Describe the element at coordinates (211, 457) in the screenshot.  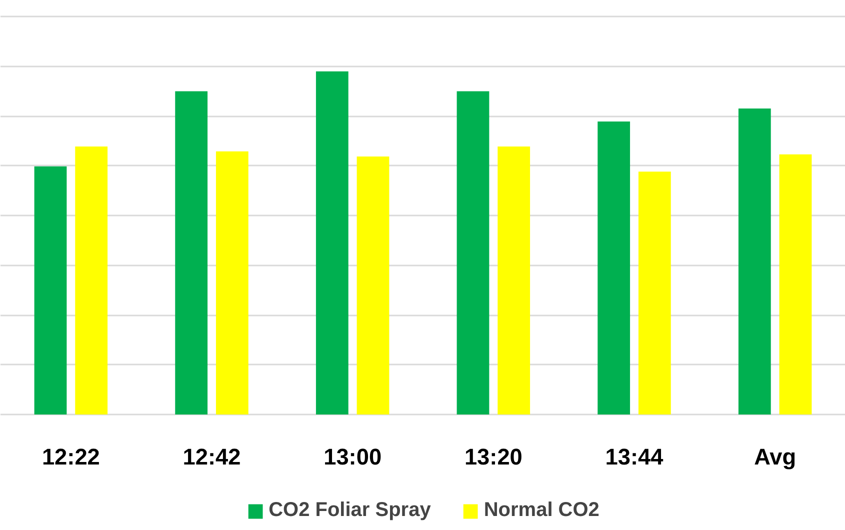
I see `x-tick-label: 12:42` at that location.